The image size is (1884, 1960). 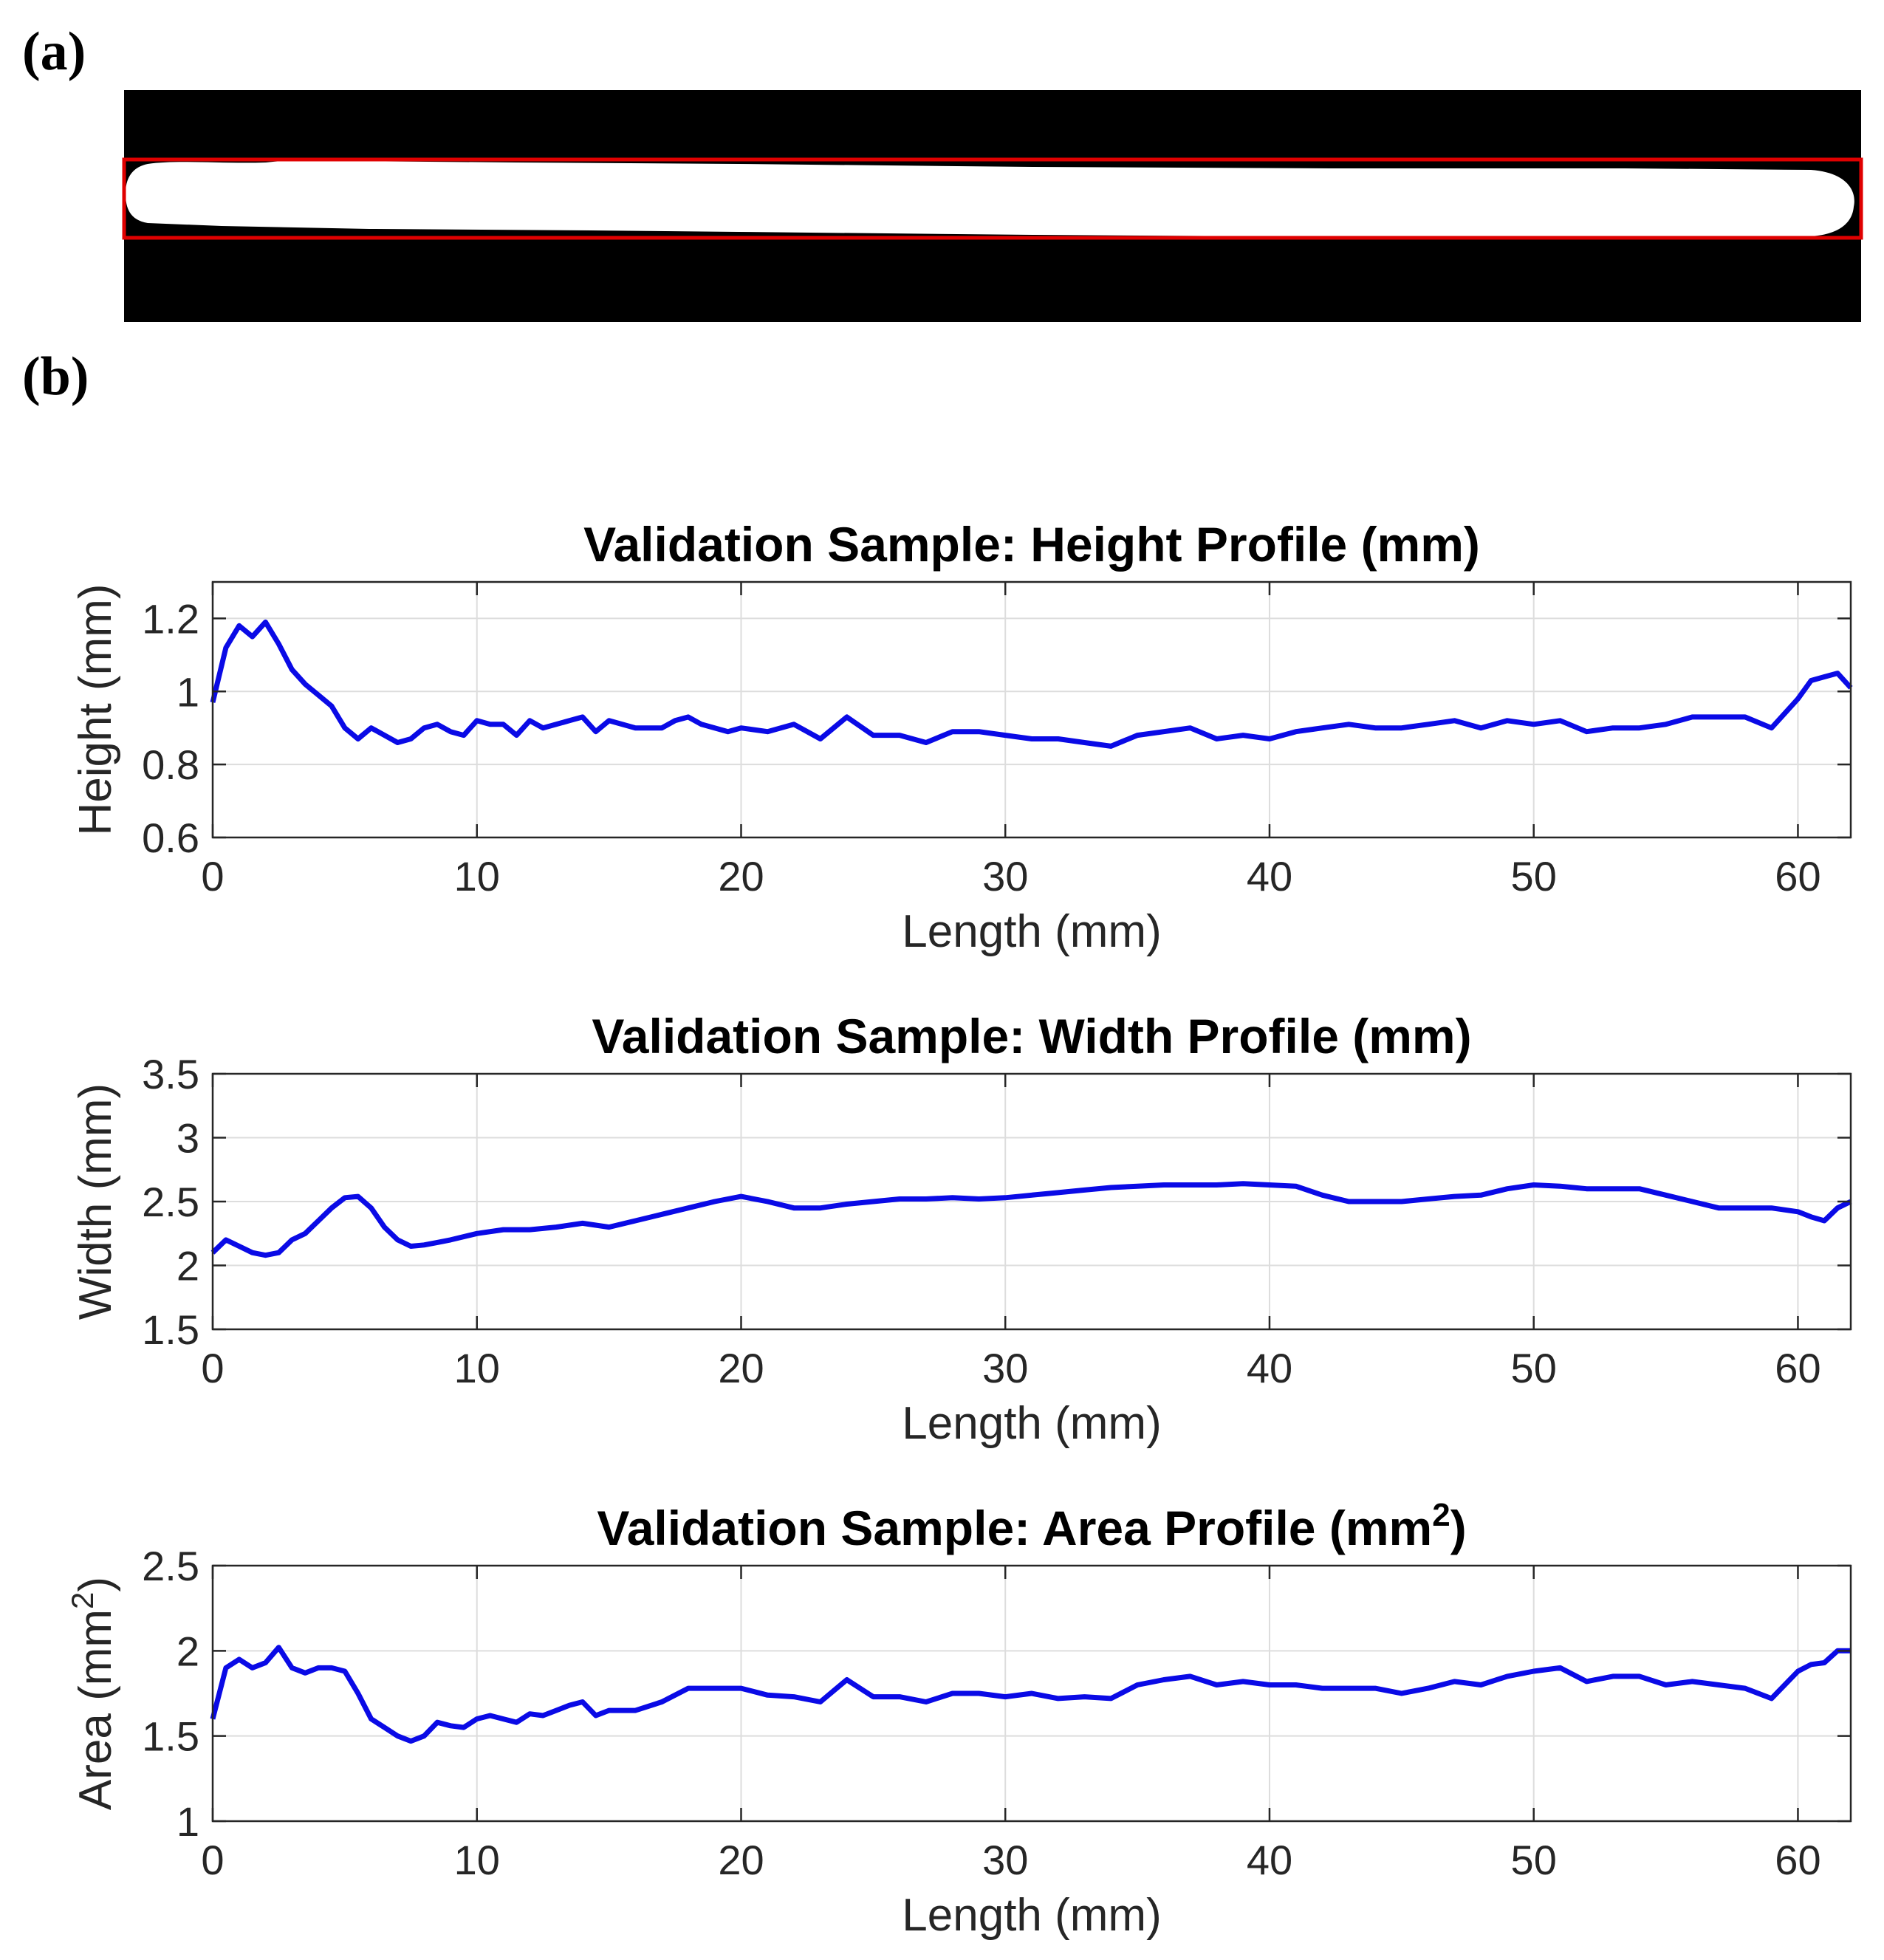 I want to click on chart-title: Validation Sample: Height Profile (mm), so click(x=1031, y=544).